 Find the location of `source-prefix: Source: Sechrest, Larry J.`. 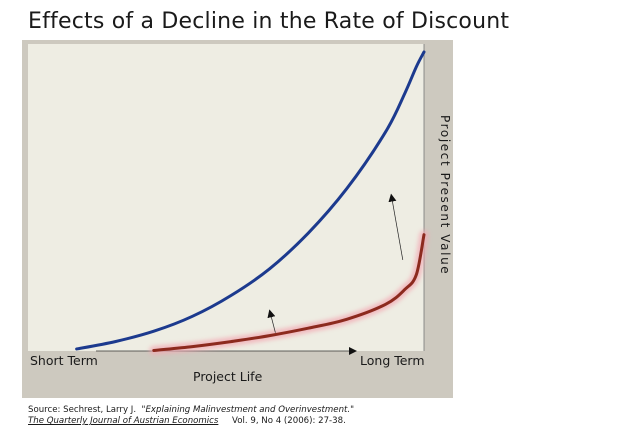

source-prefix: Source: Sechrest, Larry J. is located at coordinates (82, 410).